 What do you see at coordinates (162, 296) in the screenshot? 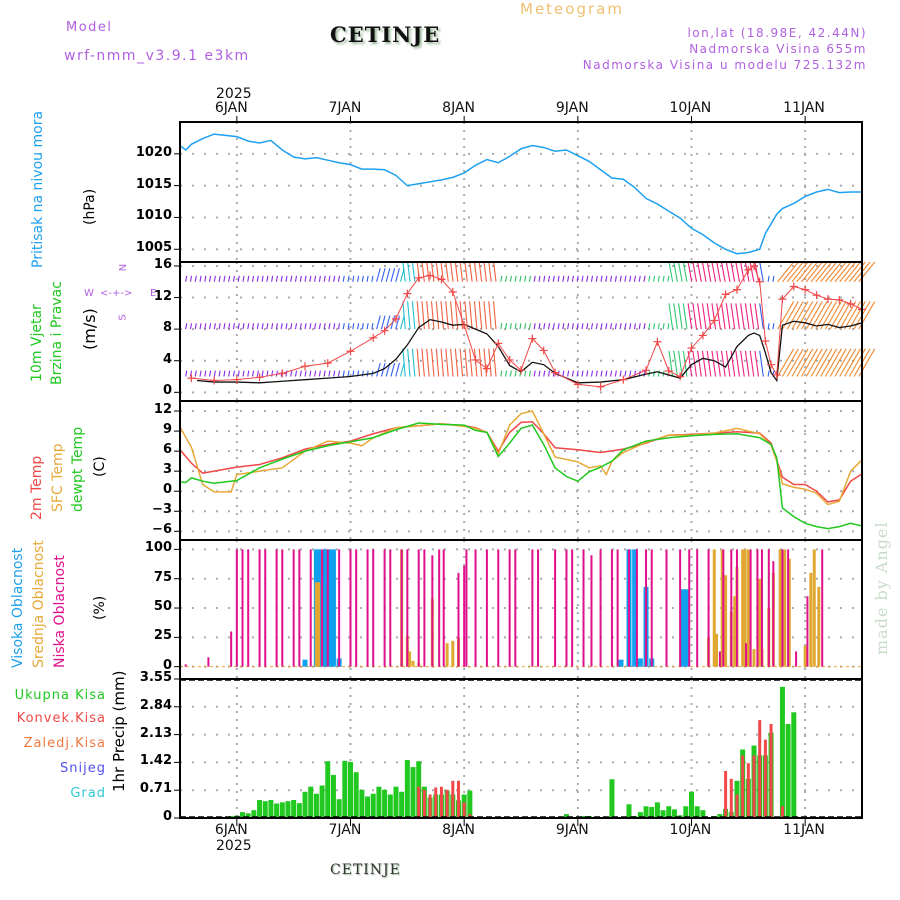
I see `y-tick-label: 12` at bounding box center [162, 296].